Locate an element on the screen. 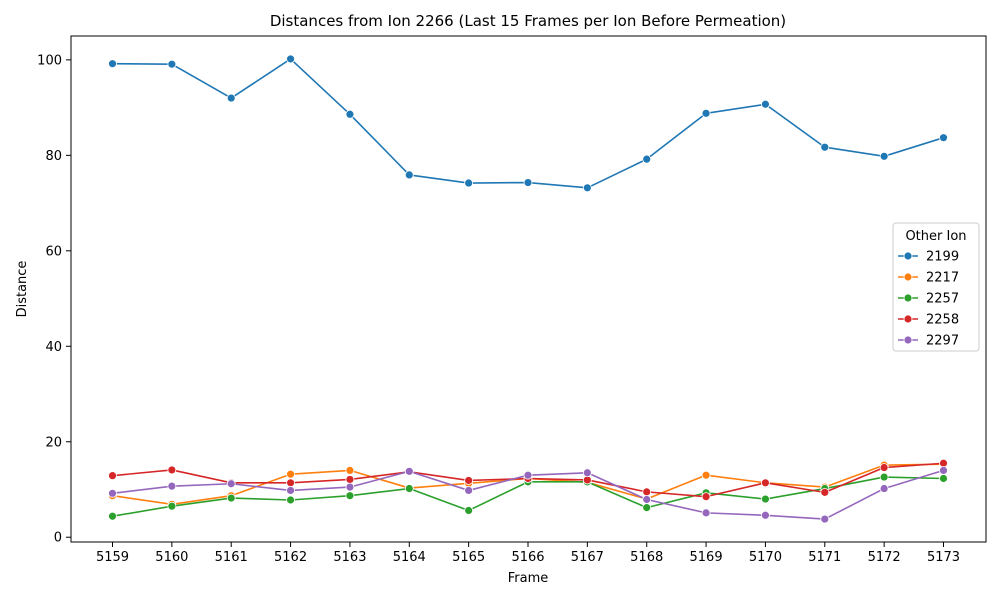 This screenshot has width=1000, height=600. y-tick-label: 20 is located at coordinates (53, 442).